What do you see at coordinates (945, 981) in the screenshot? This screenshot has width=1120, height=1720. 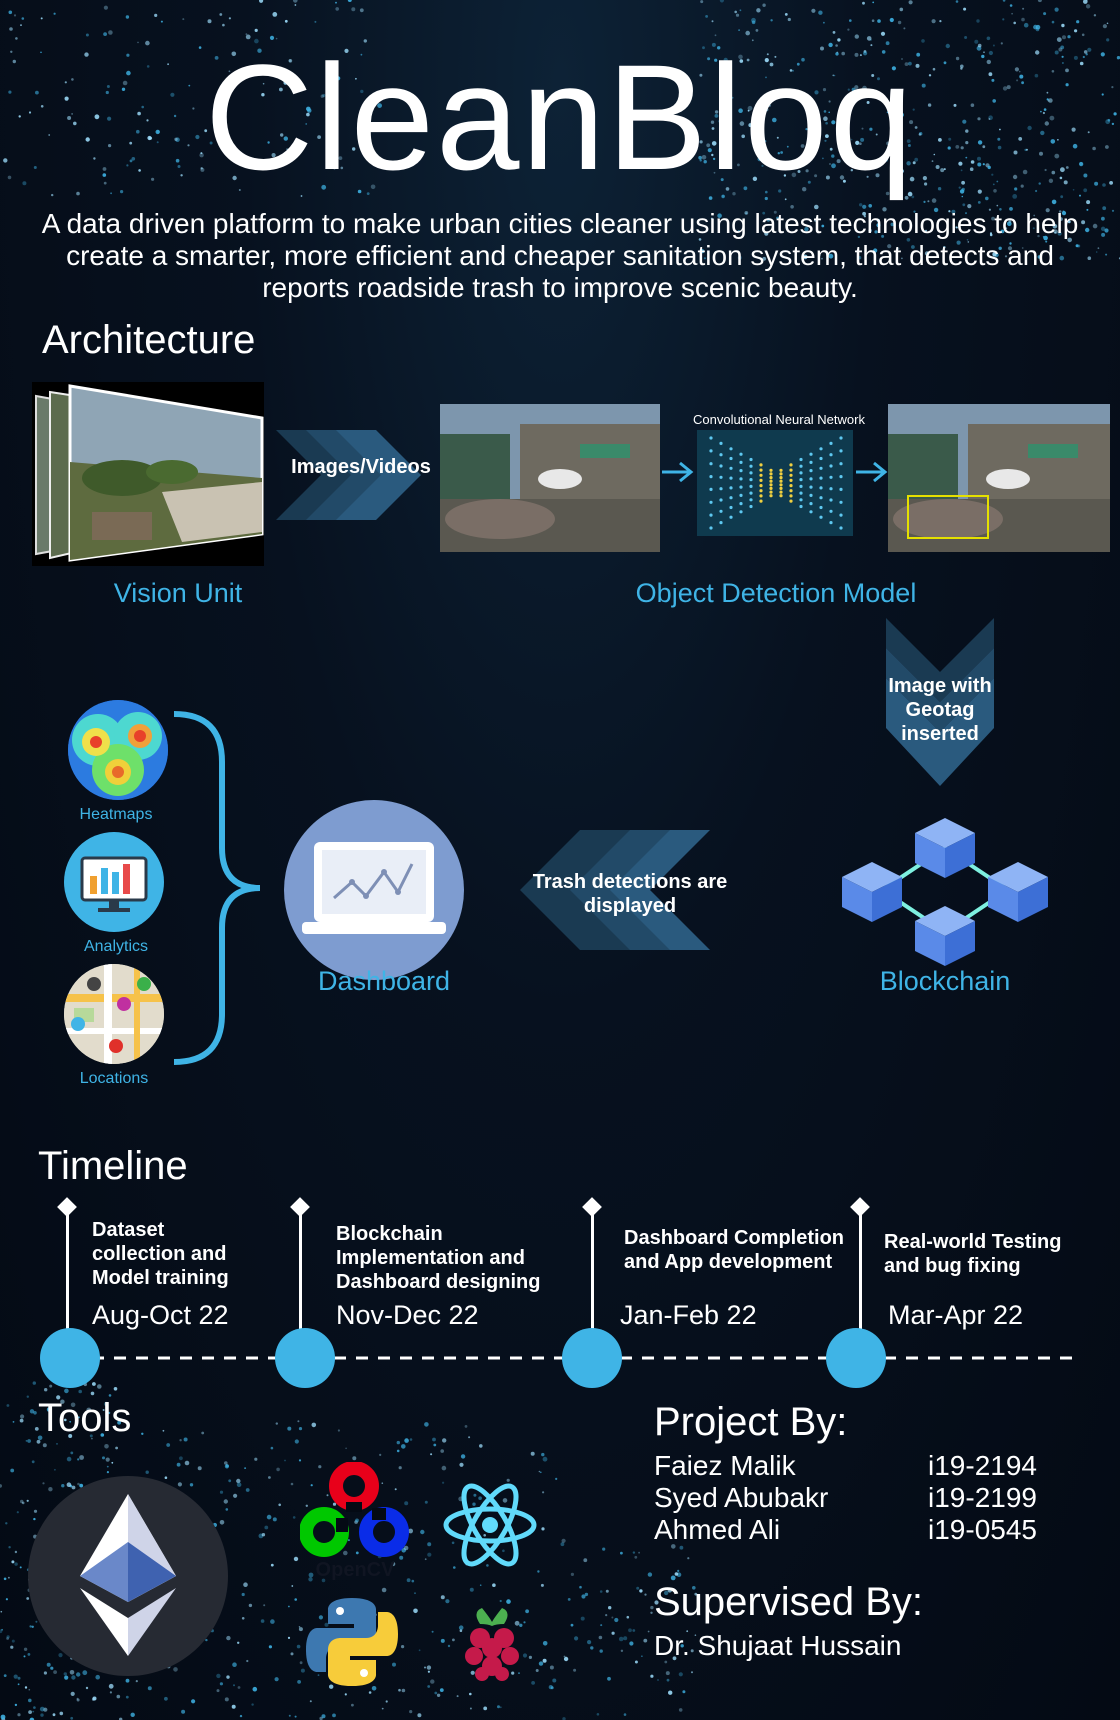 I see `blockchain-label: Blockchain` at bounding box center [945, 981].